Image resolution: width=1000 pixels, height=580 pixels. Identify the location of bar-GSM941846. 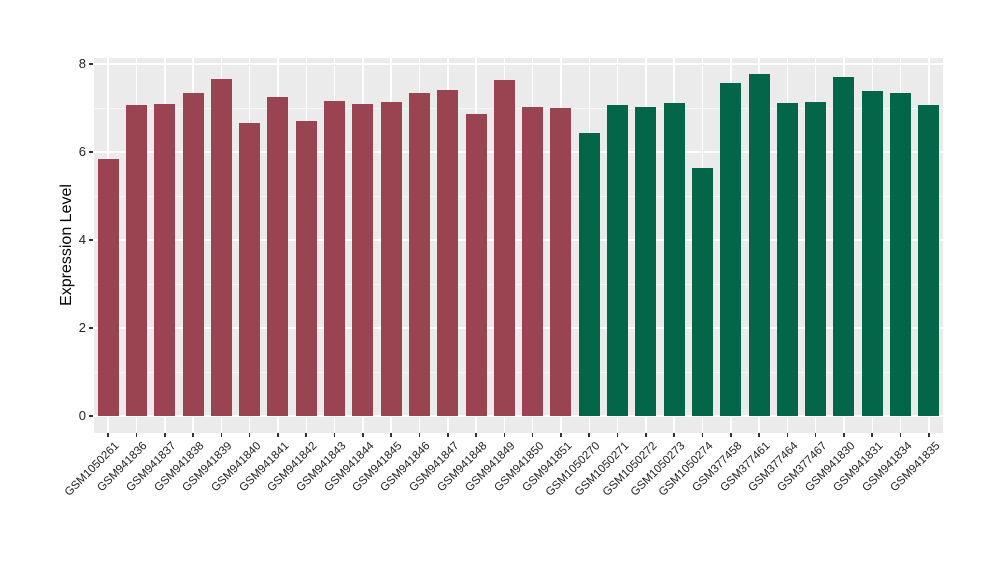
(419, 254).